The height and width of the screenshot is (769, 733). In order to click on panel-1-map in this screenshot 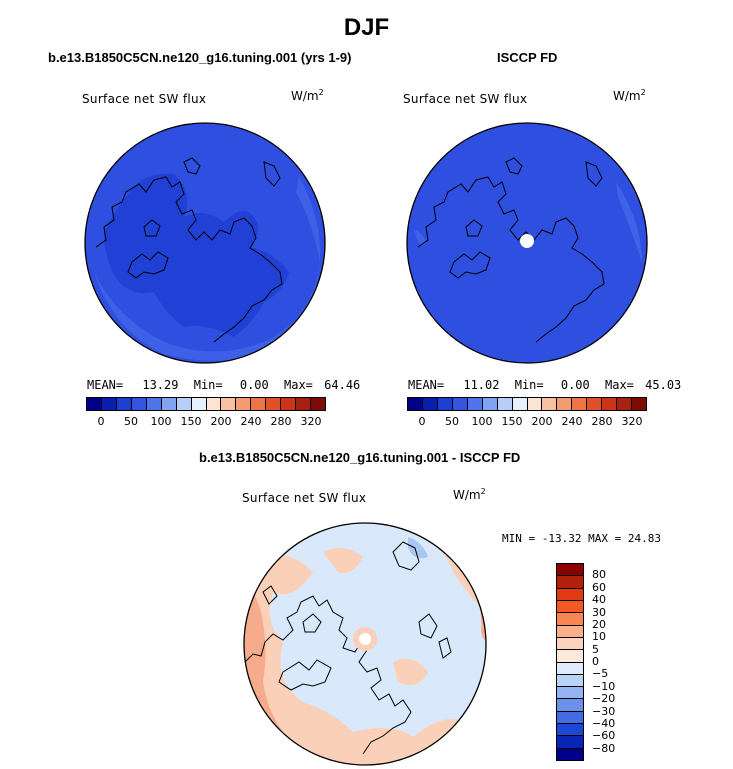, I will do `click(205, 243)`.